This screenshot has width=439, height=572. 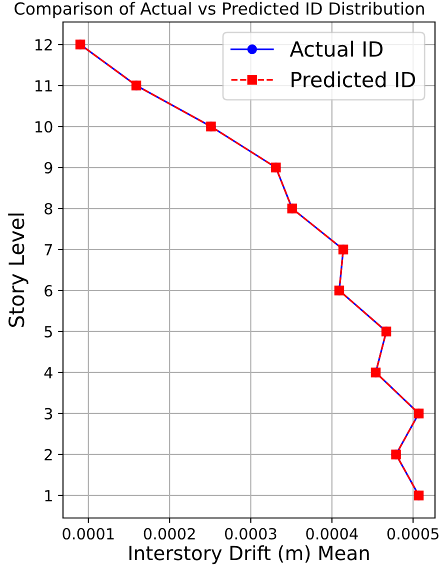 What do you see at coordinates (48, 454) in the screenshot?
I see `y-tick-label: 2` at bounding box center [48, 454].